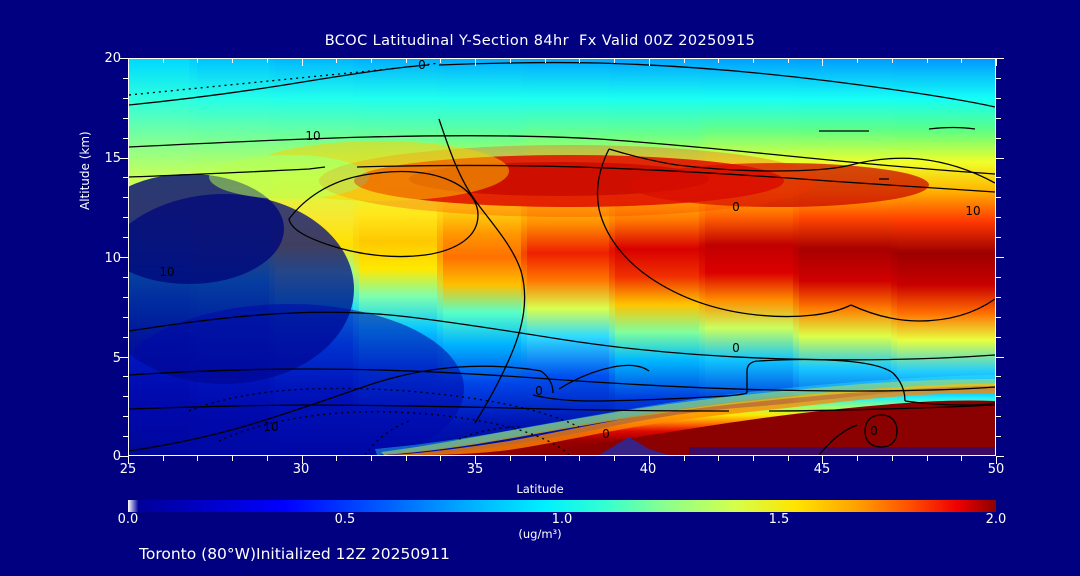 Image resolution: width=1080 pixels, height=576 pixels. What do you see at coordinates (128, 519) in the screenshot?
I see `colorbar-tick-0: 0.0` at bounding box center [128, 519].